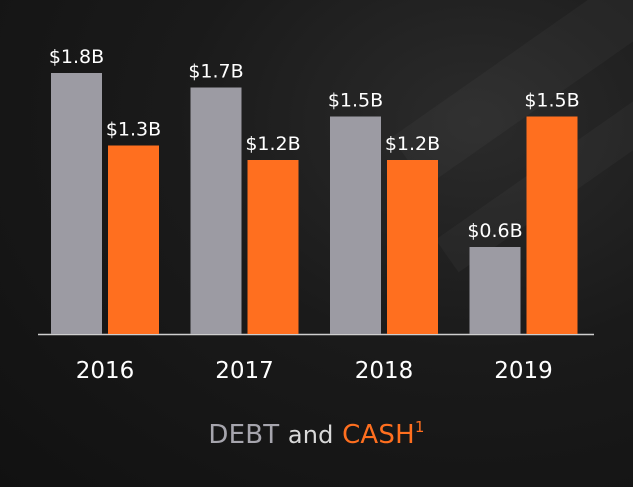 Image resolution: width=633 pixels, height=487 pixels. I want to click on x-tick-label-2017: 2017, so click(244, 371).